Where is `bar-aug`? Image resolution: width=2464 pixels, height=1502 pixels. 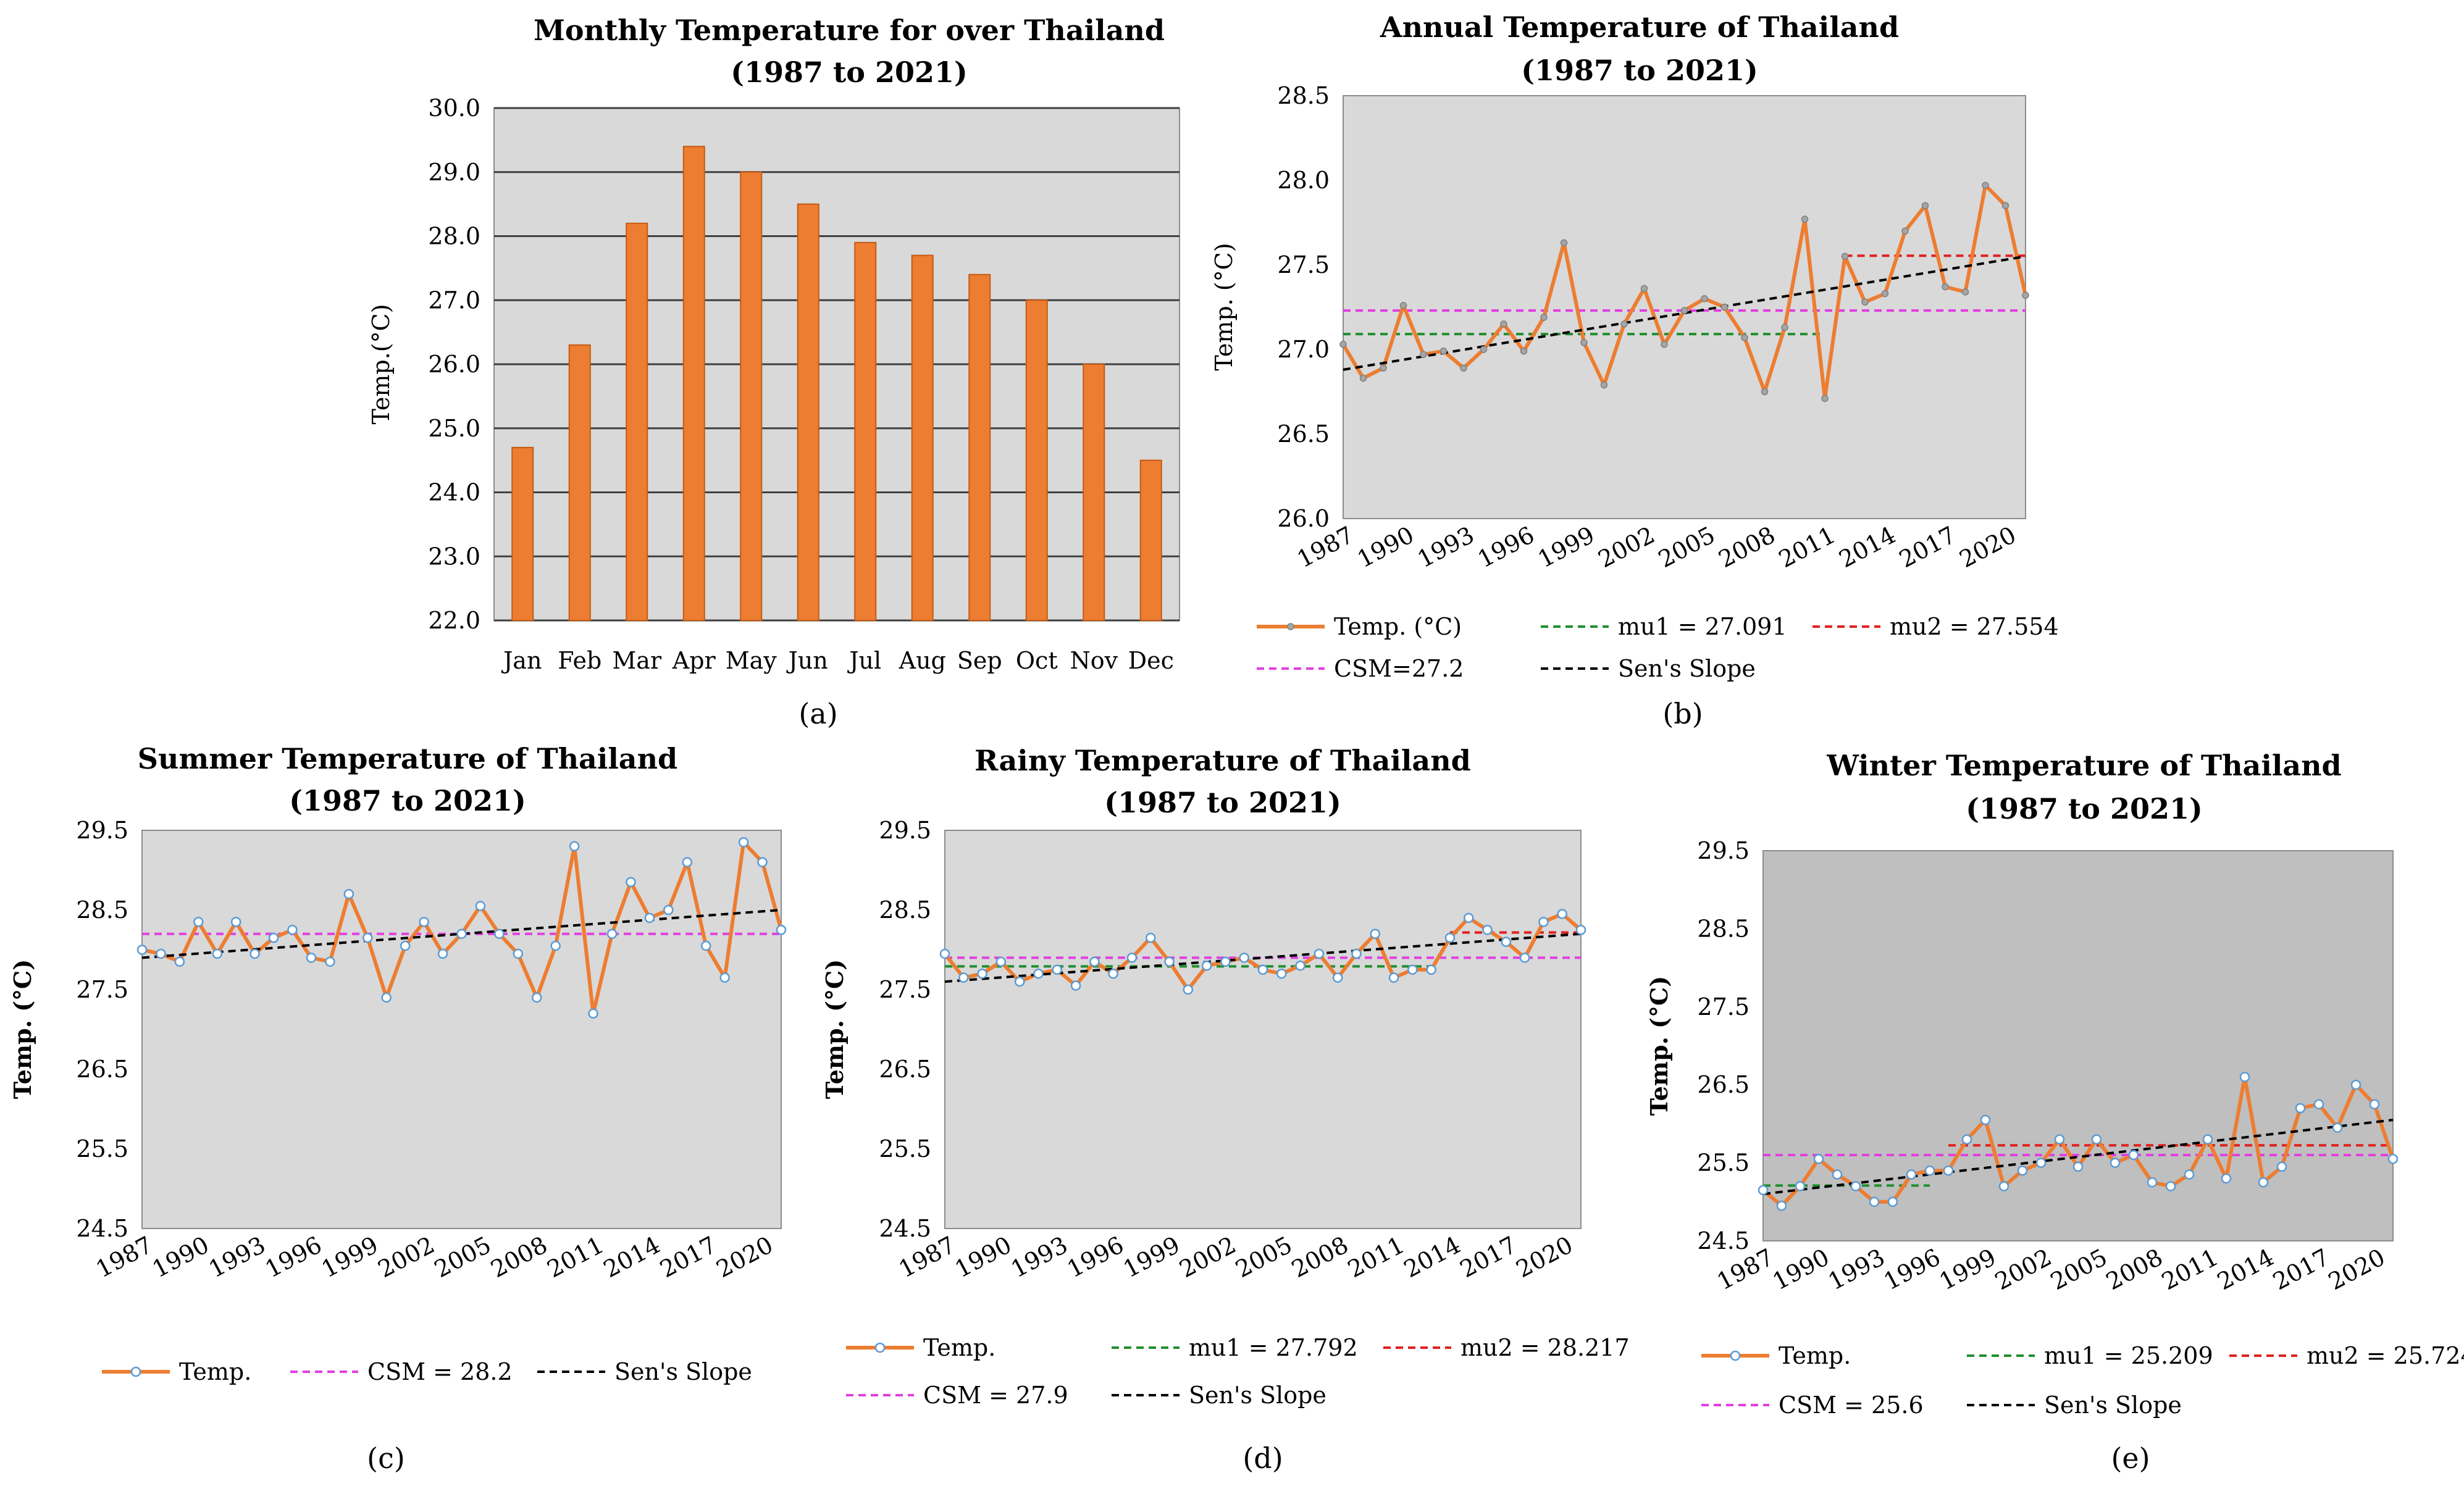 bar-aug is located at coordinates (923, 437).